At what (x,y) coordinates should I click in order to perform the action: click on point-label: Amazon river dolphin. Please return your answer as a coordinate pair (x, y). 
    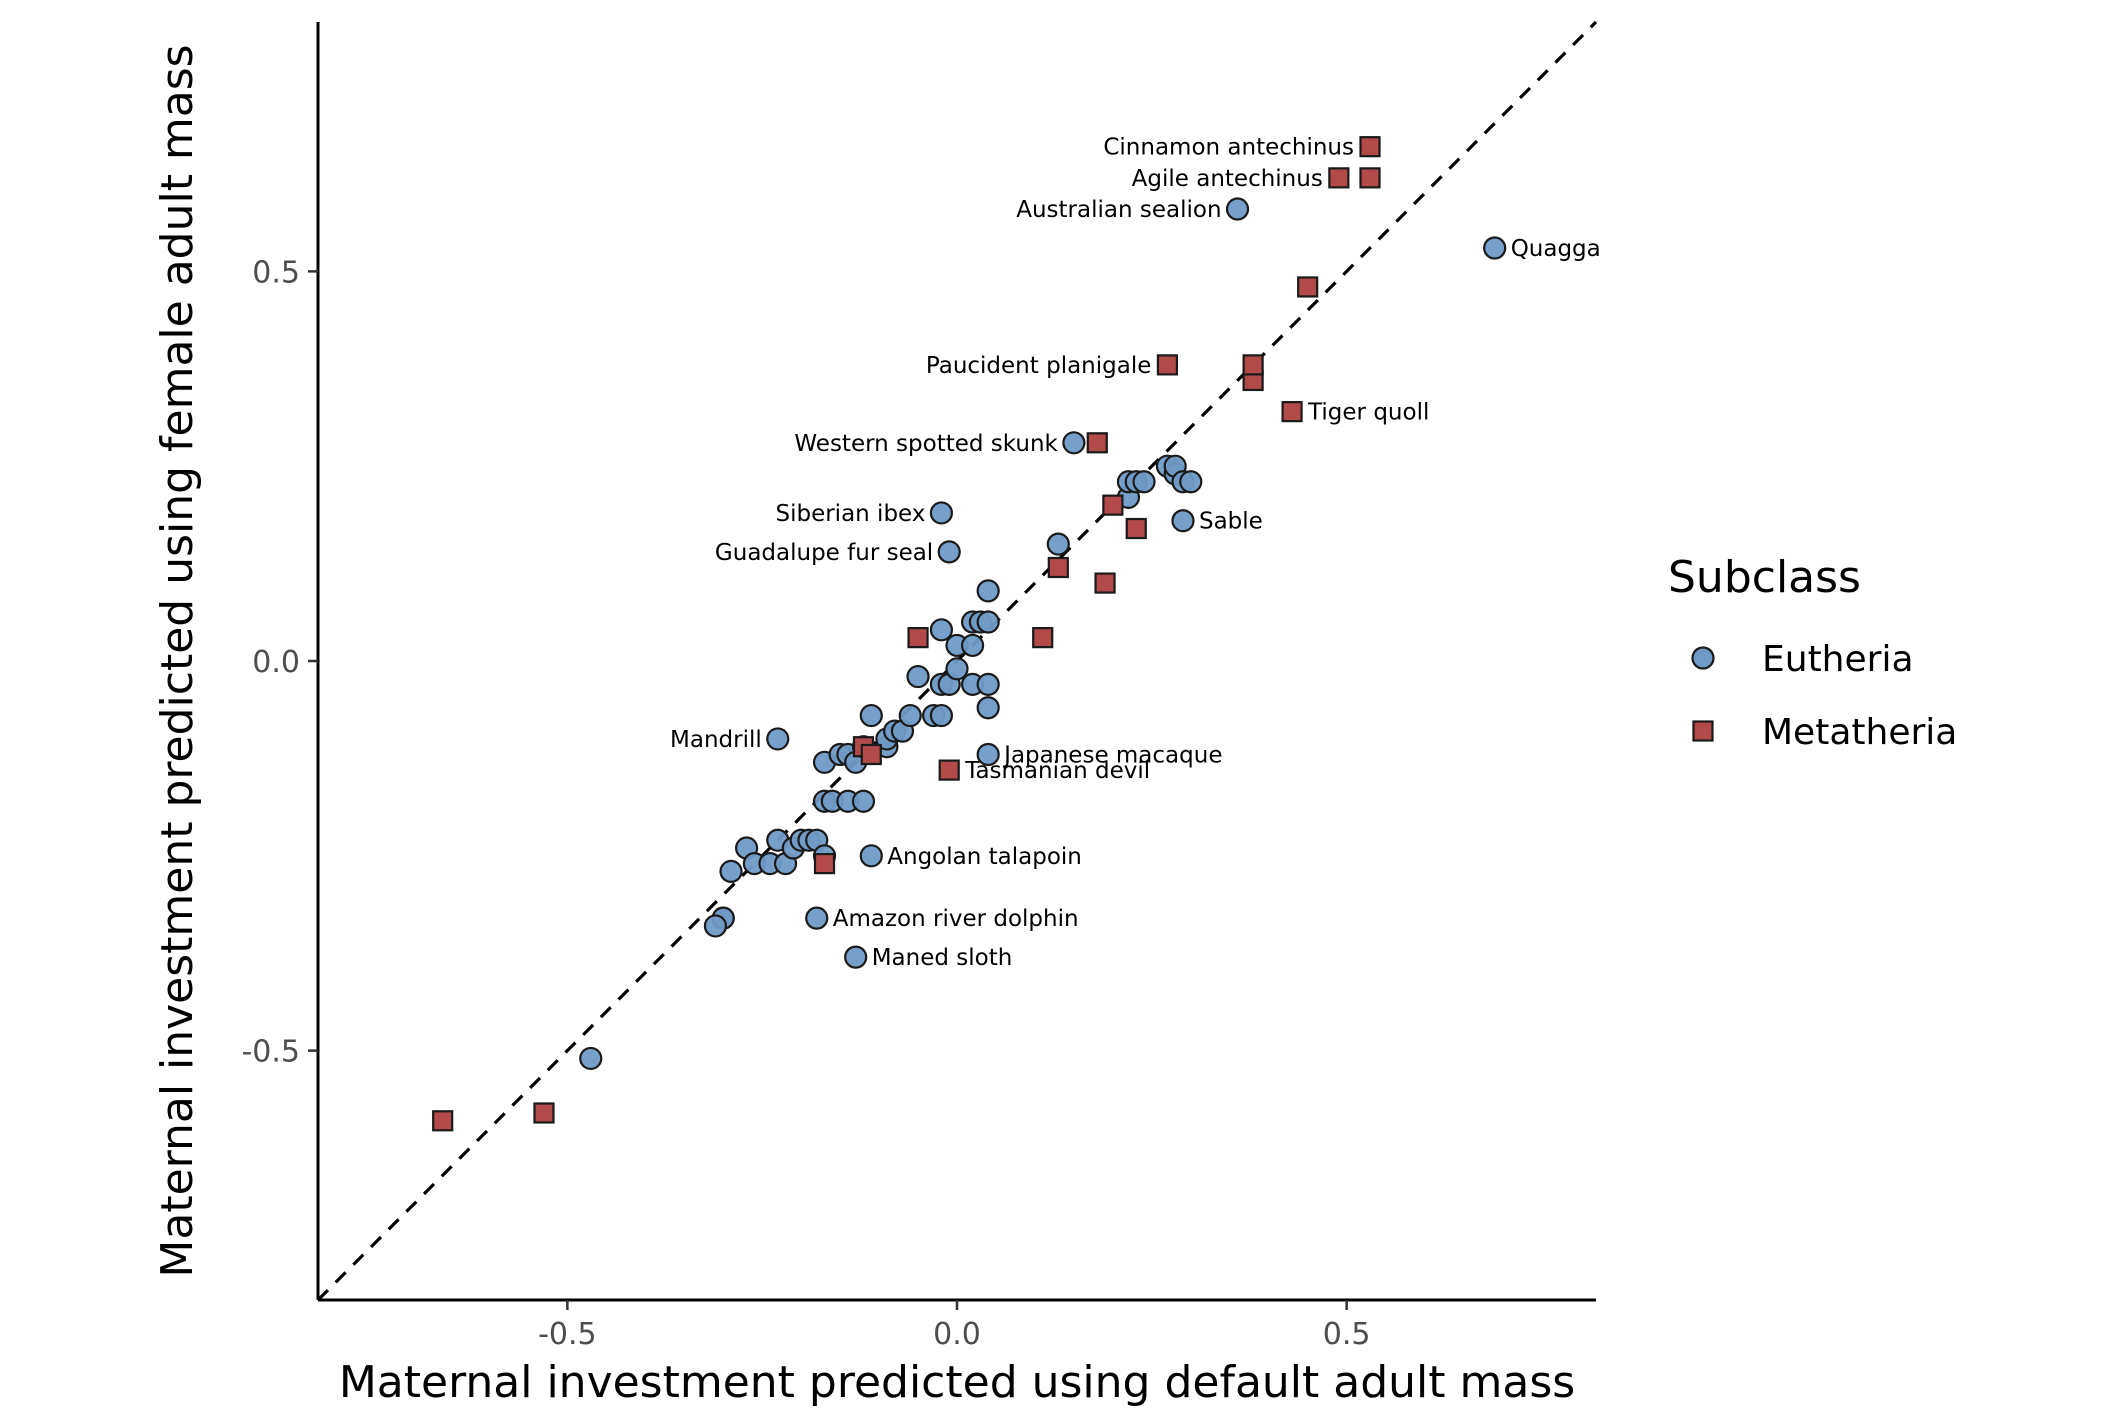
    Looking at the image, I should click on (956, 919).